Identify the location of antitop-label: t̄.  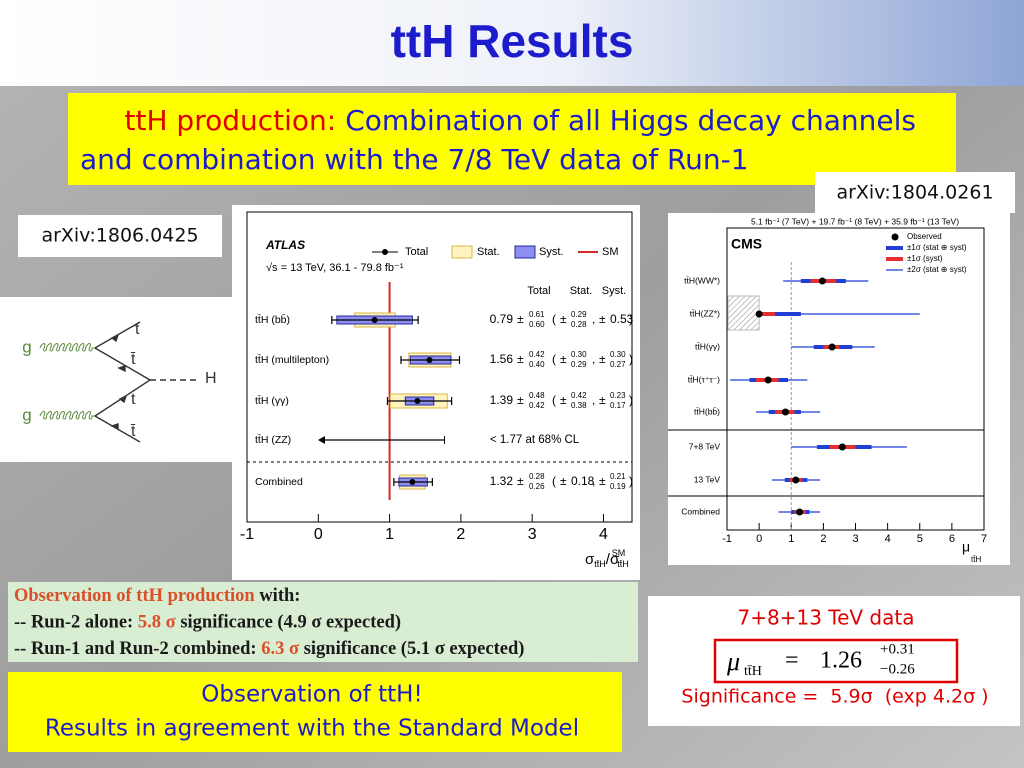
(133, 431).